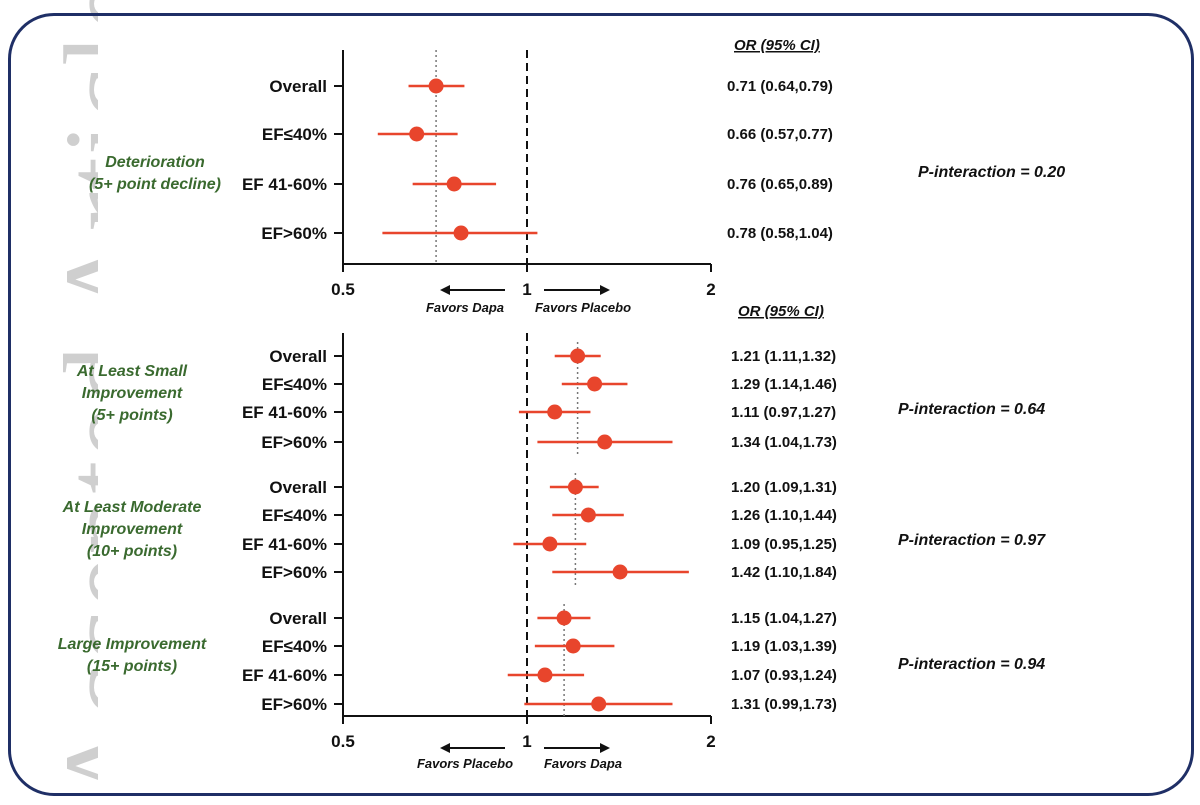  Describe the element at coordinates (784, 442) in the screenshot. I see `panel2-group1-or-value: 1.34 (1.04,1.73)` at that location.